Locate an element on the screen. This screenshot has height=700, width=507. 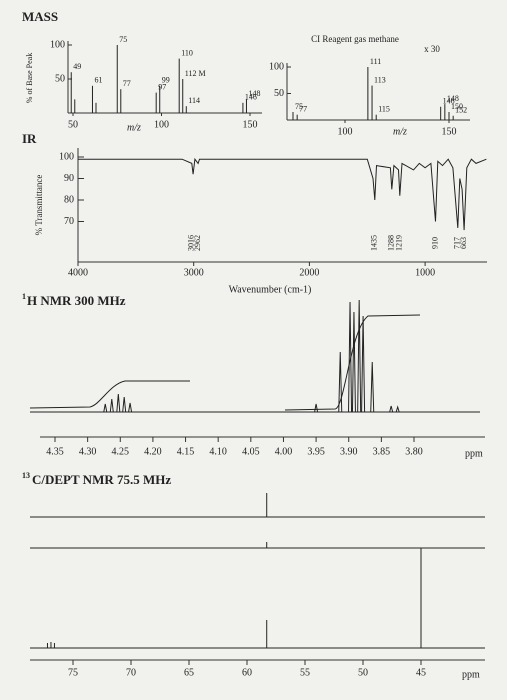
x-tick-label: 65 is located at coordinates (189, 672).